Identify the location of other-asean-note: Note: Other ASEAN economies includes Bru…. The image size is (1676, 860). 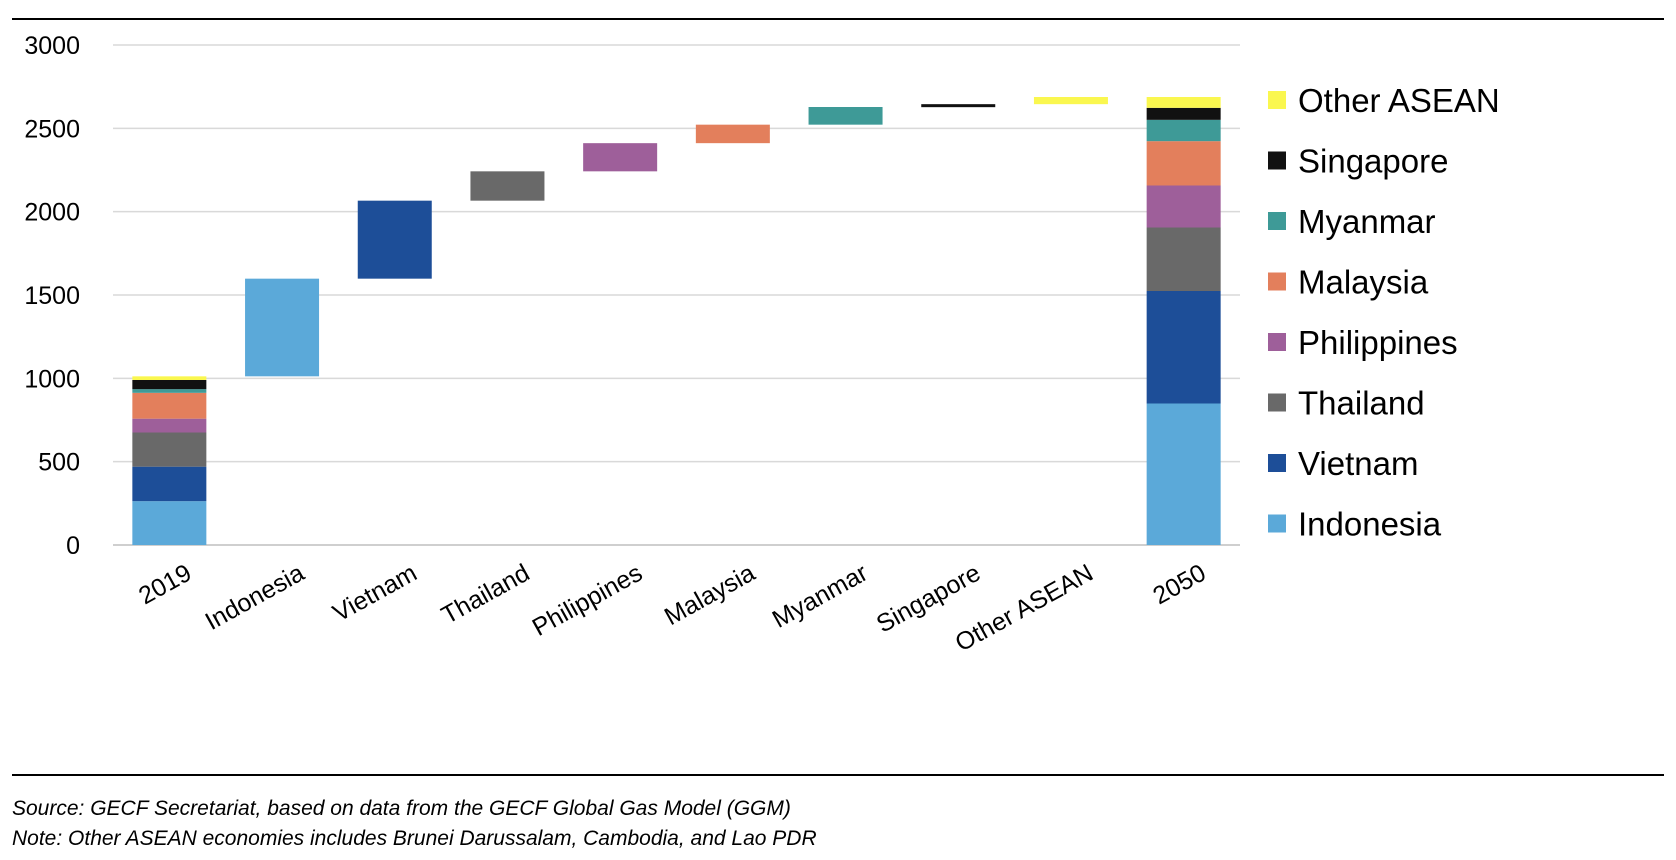
(414, 838).